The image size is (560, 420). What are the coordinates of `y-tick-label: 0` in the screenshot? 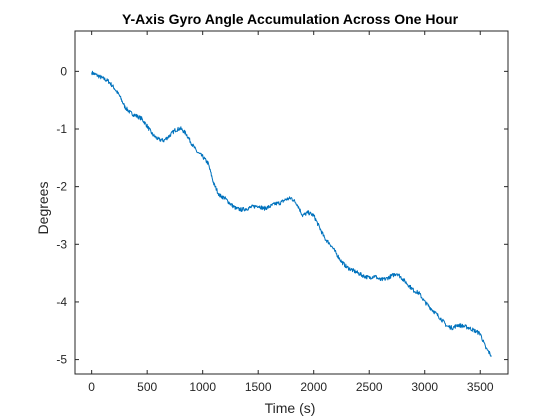 It's located at (63, 71).